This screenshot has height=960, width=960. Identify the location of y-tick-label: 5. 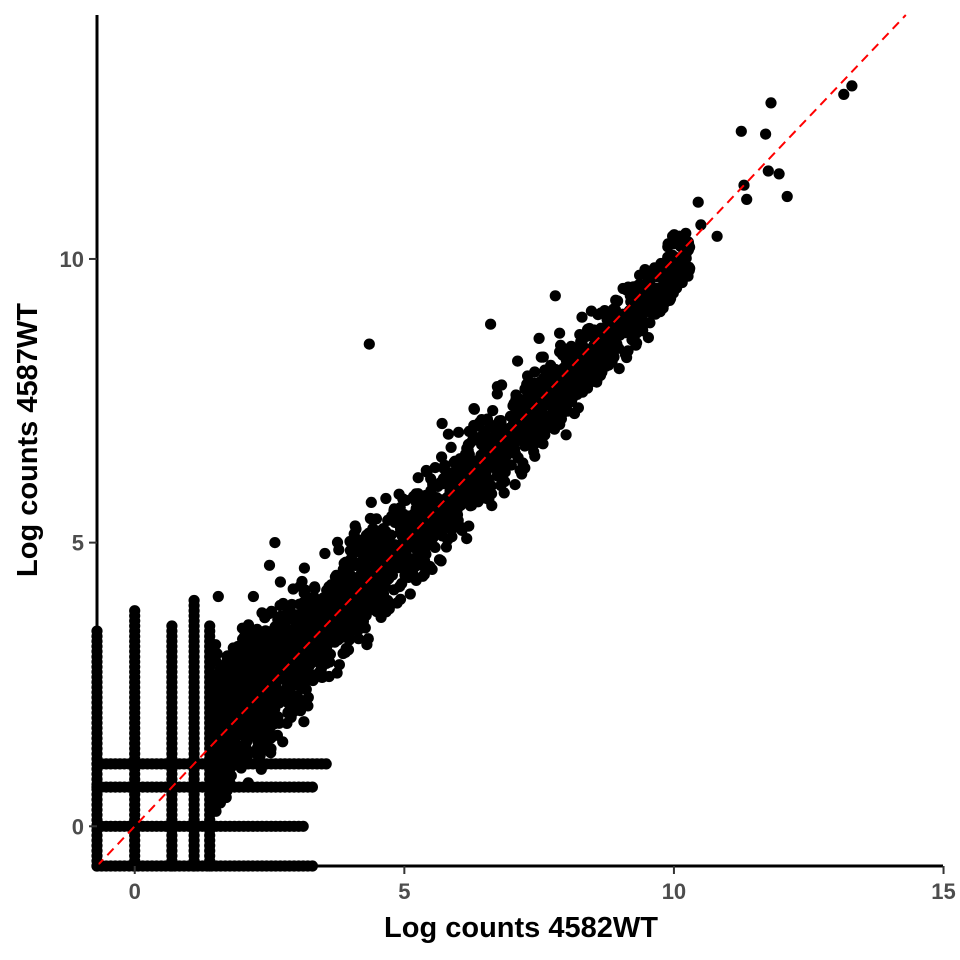
(78, 543).